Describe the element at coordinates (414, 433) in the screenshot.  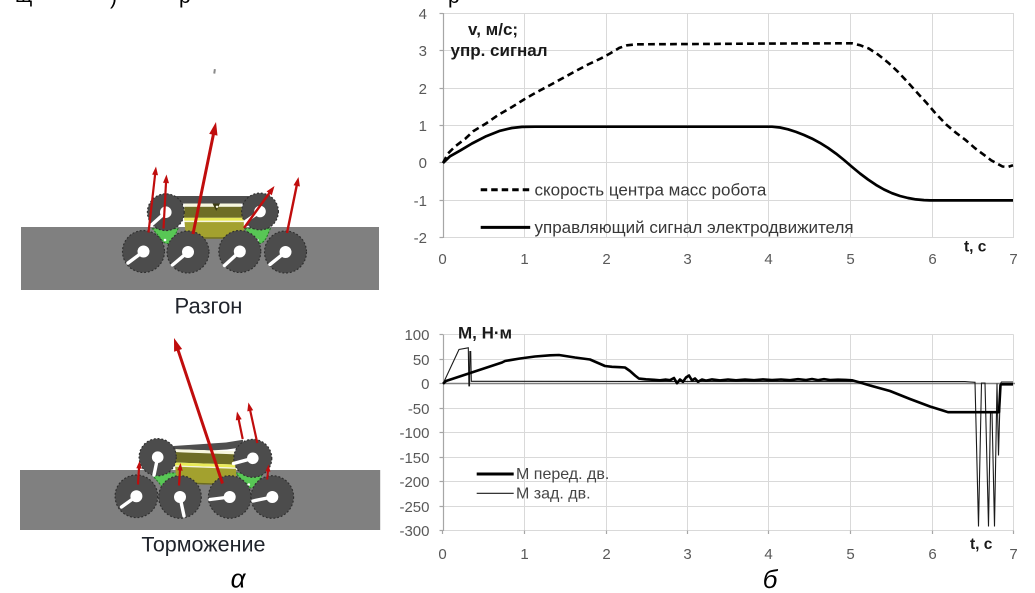
I see `svg-text: -100` at that location.